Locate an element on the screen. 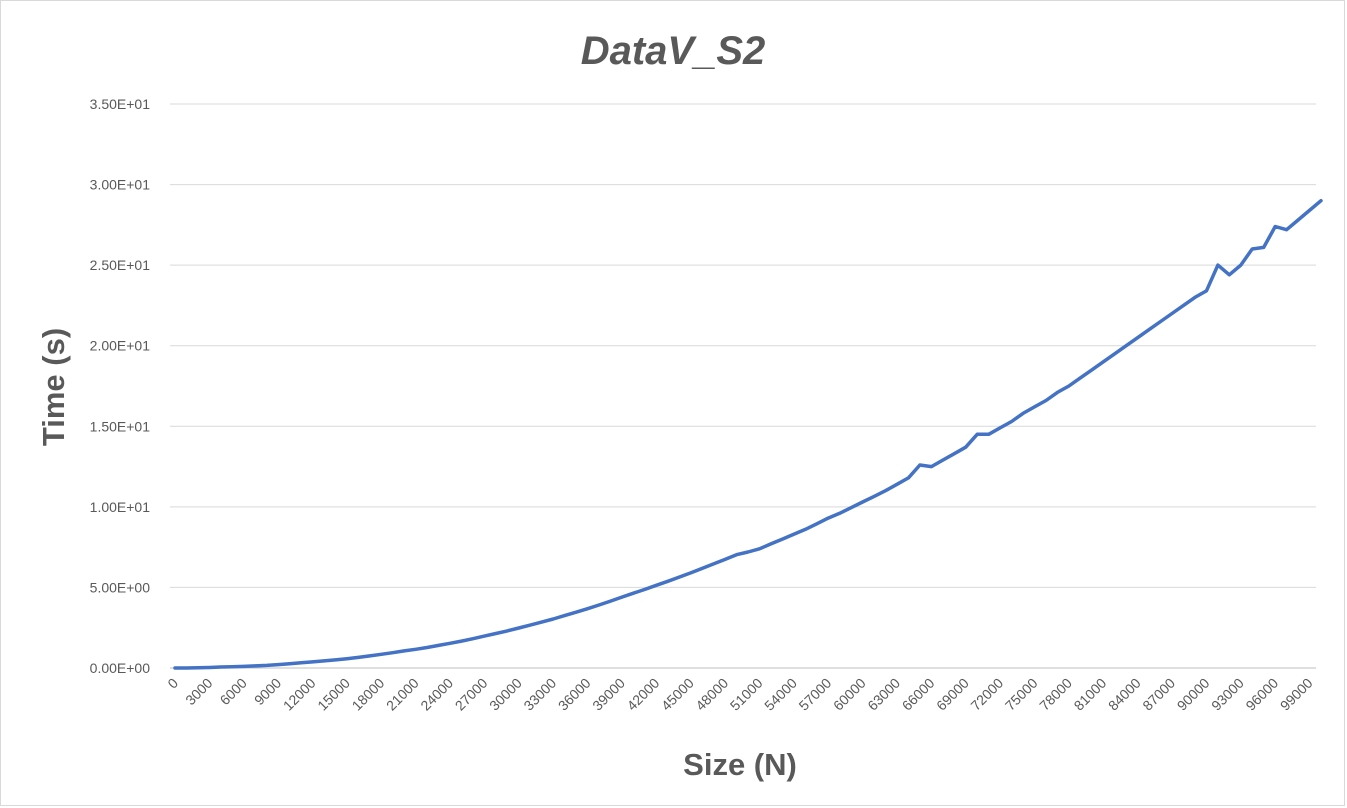  x-tick-label: 3000 is located at coordinates (198, 691).